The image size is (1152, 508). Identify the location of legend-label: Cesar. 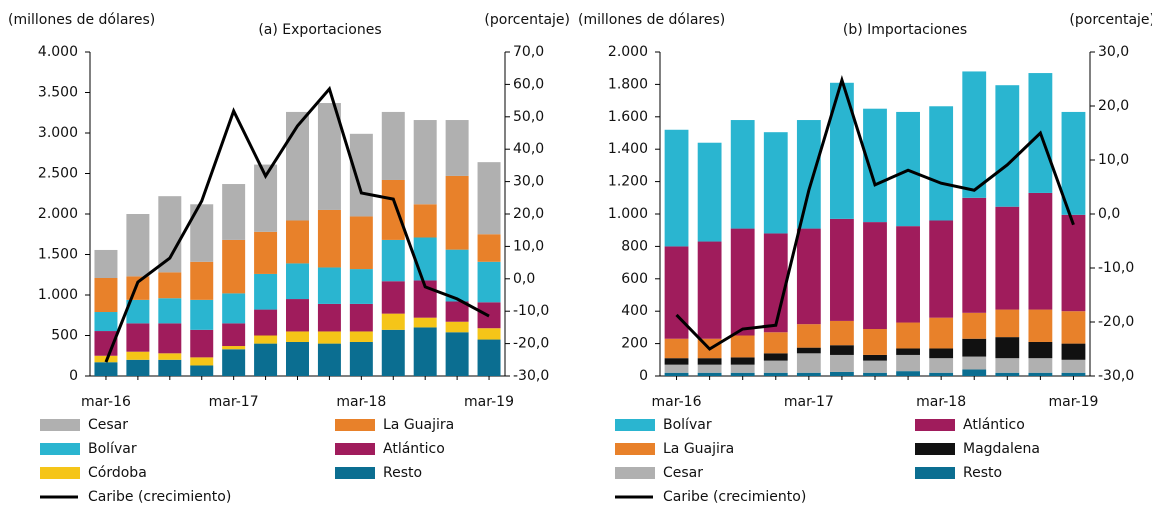
(683, 473).